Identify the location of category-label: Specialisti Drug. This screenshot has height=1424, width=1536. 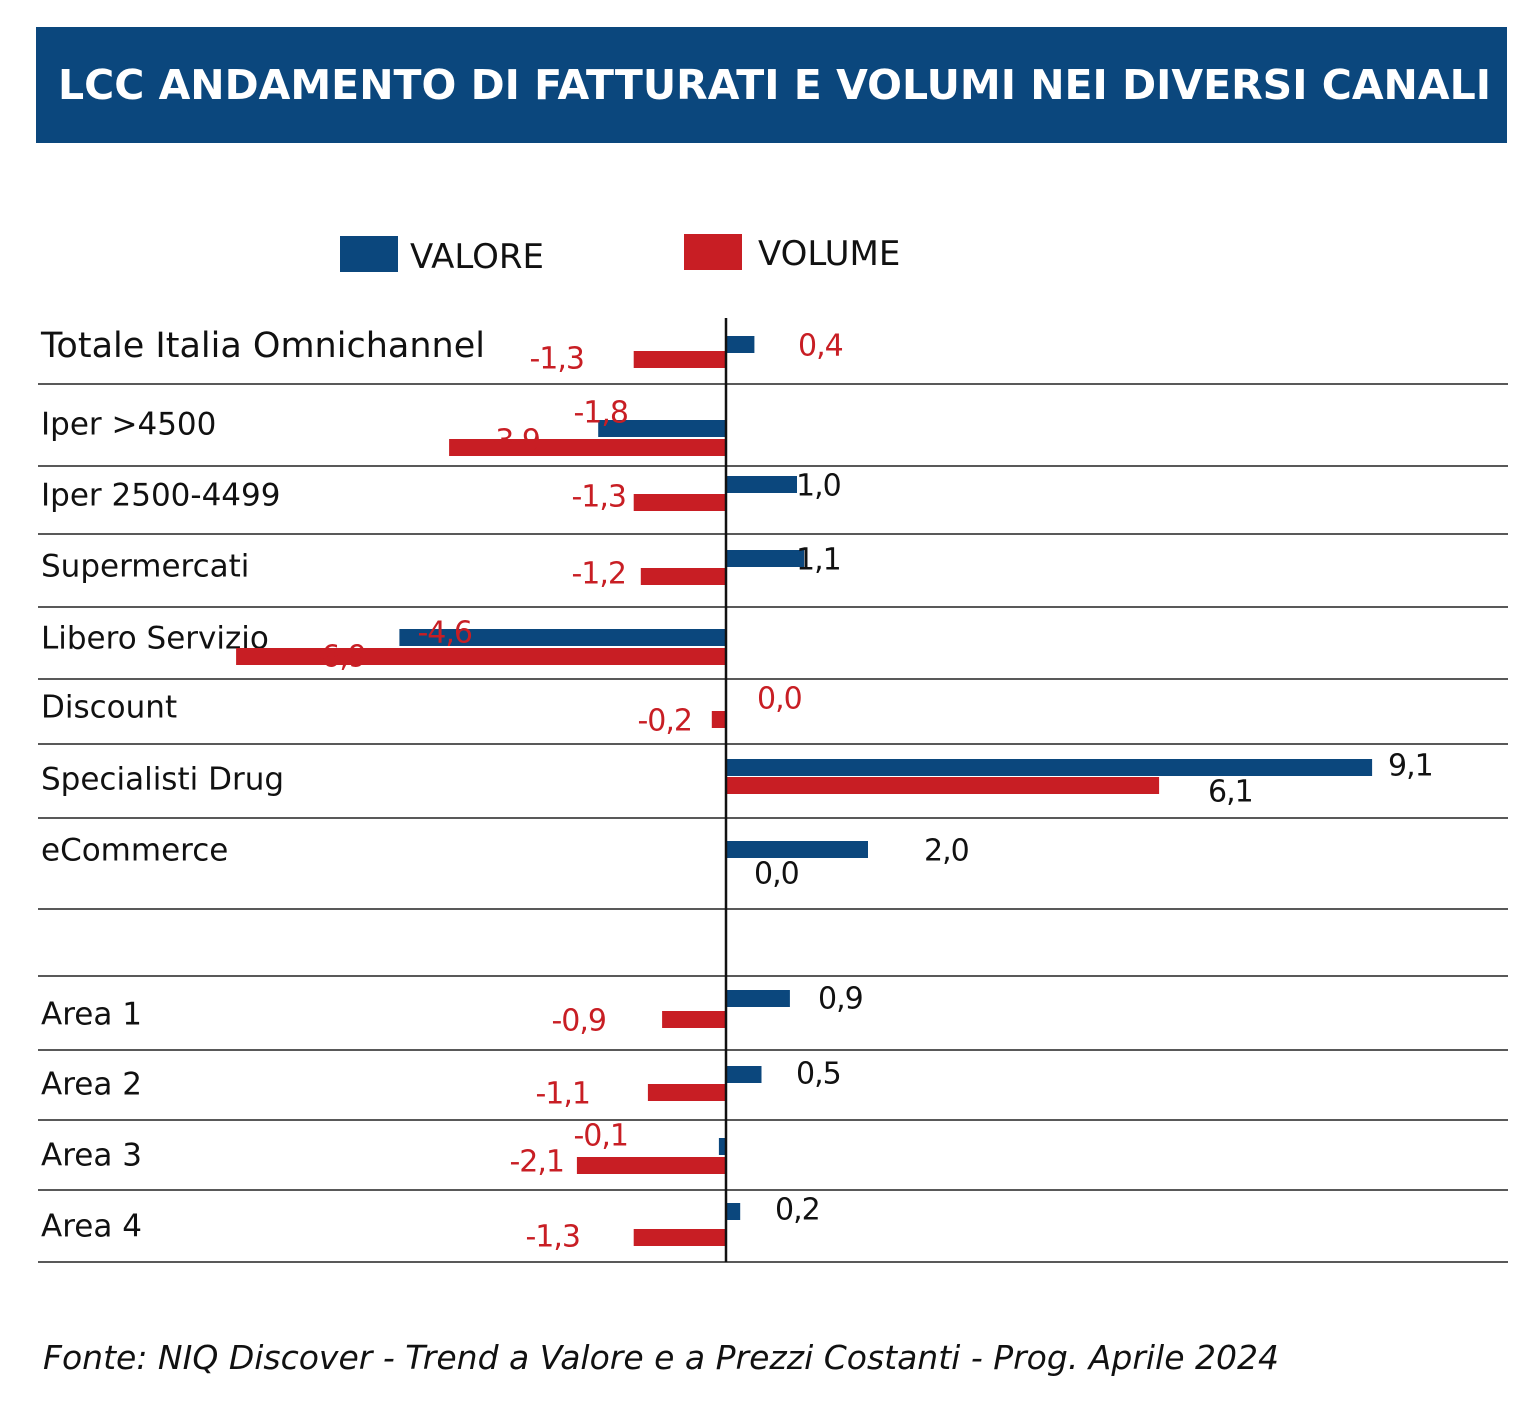
(162, 780).